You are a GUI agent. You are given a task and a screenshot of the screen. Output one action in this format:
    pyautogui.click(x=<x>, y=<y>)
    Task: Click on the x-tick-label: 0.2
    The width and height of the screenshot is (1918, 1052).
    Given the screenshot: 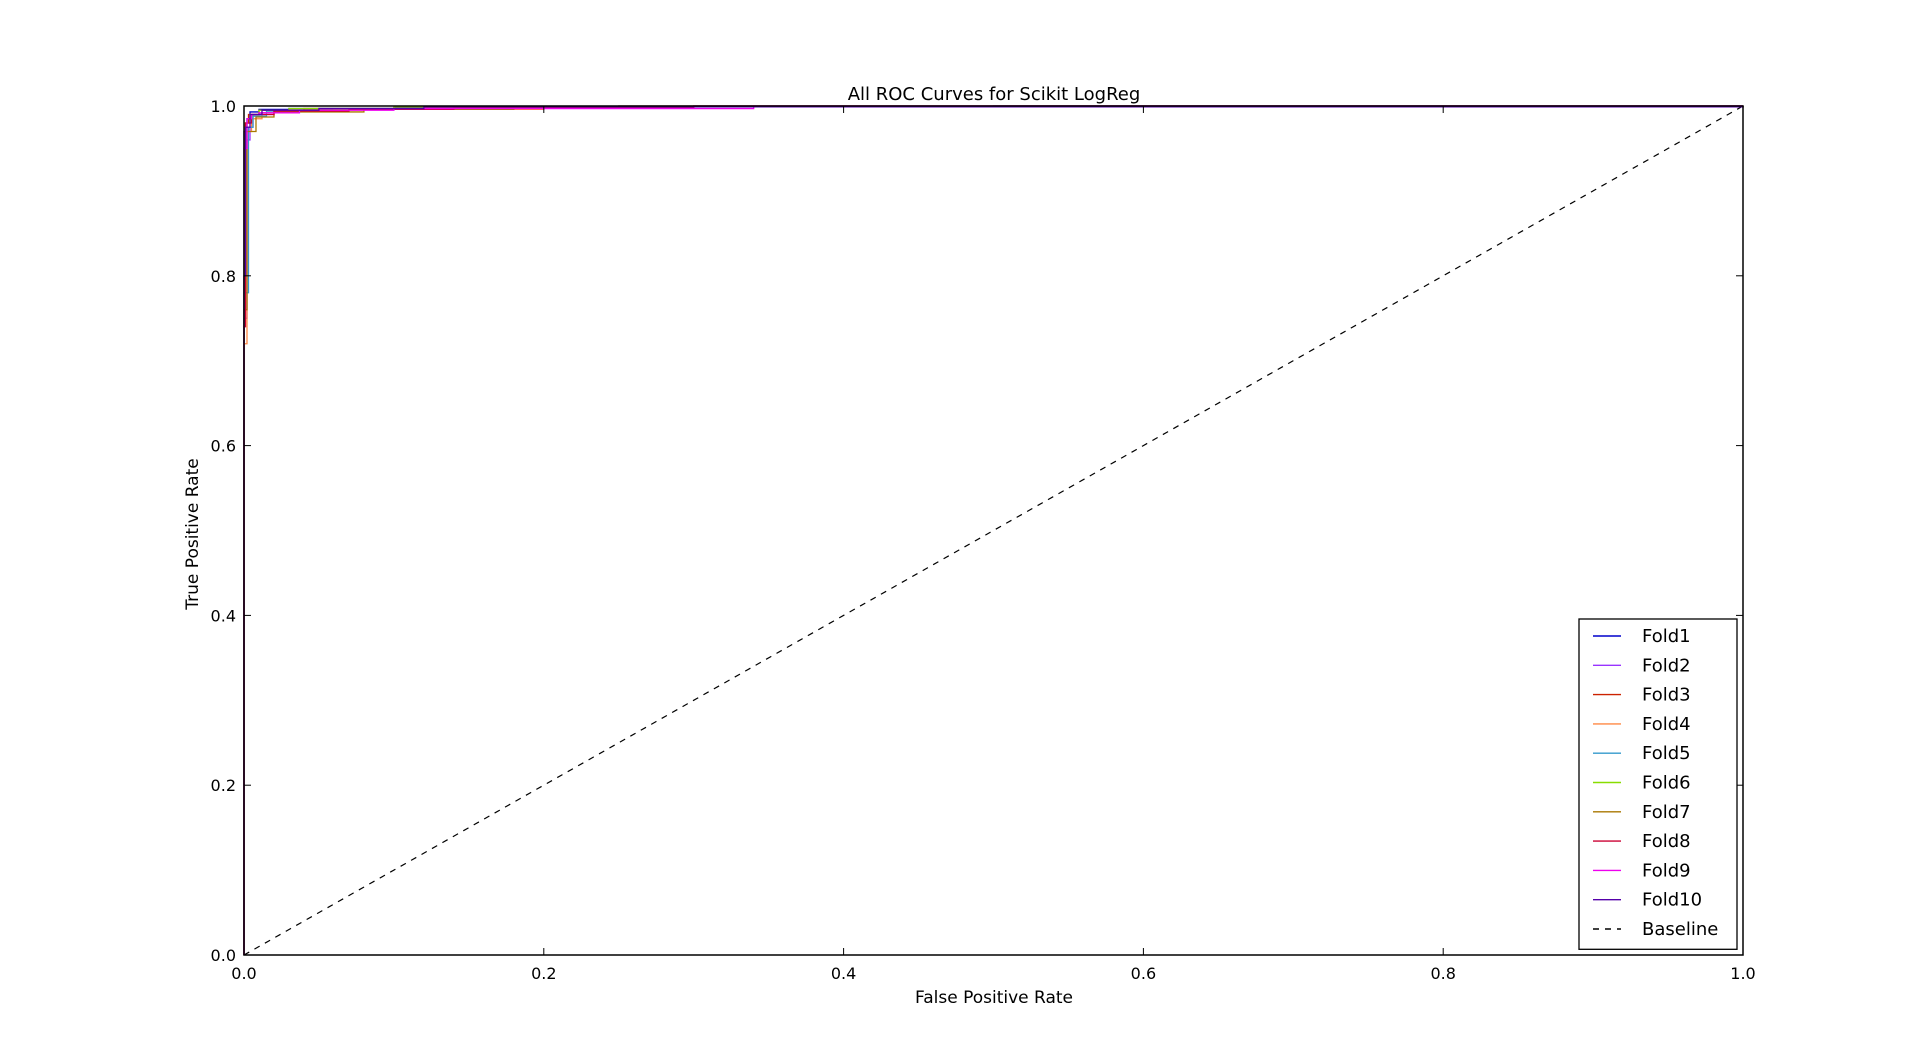 What is the action you would take?
    pyautogui.click(x=543, y=973)
    